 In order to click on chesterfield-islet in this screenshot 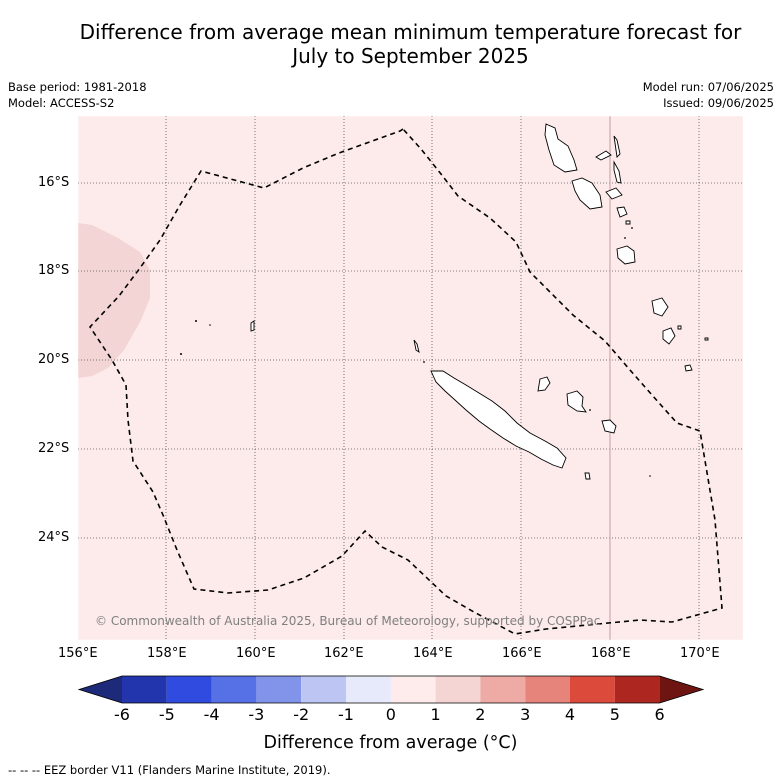, I will do `click(252, 326)`.